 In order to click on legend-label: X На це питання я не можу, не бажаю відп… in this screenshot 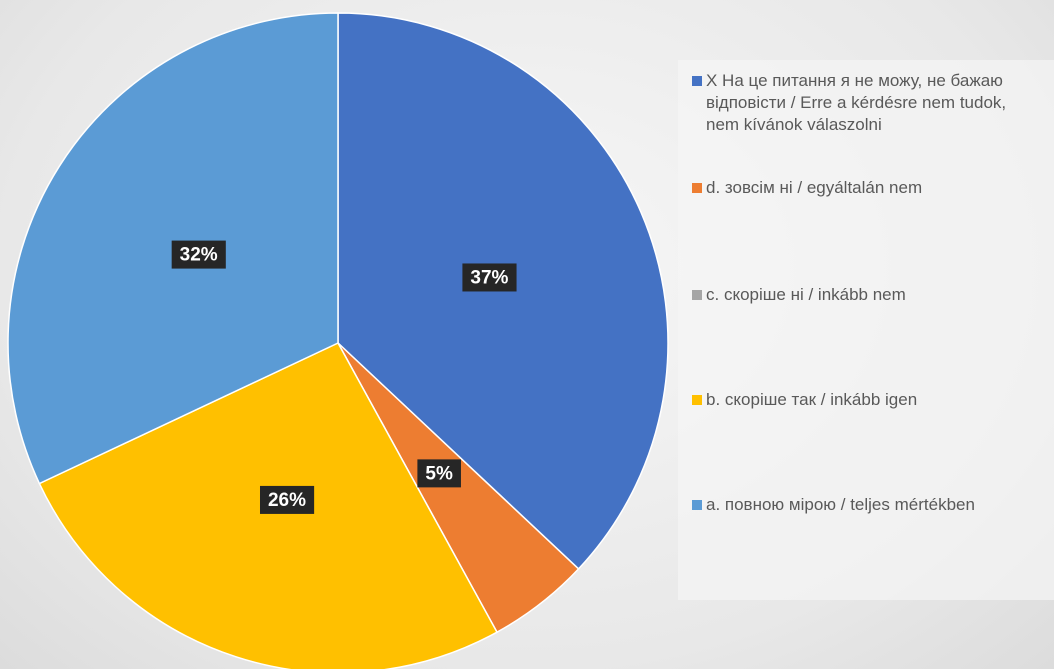, I will do `click(856, 102)`.